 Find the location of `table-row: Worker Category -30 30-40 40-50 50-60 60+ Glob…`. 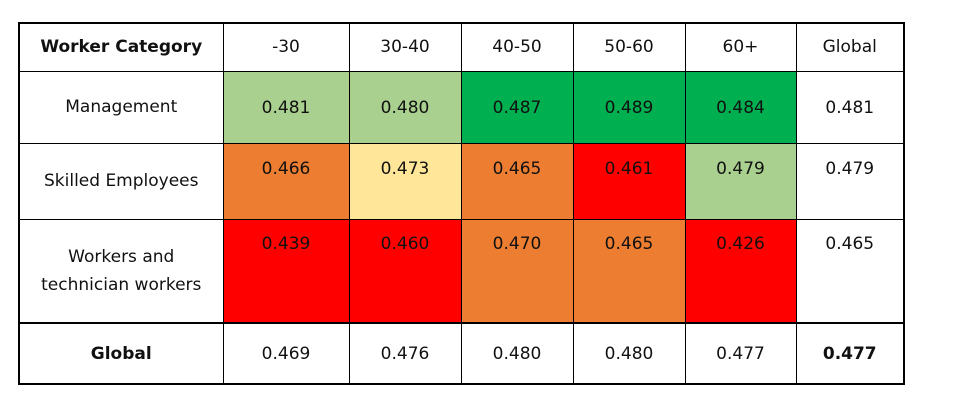

table-row: Worker Category -30 30-40 40-50 50-60 60+ Glob… is located at coordinates (461, 47).